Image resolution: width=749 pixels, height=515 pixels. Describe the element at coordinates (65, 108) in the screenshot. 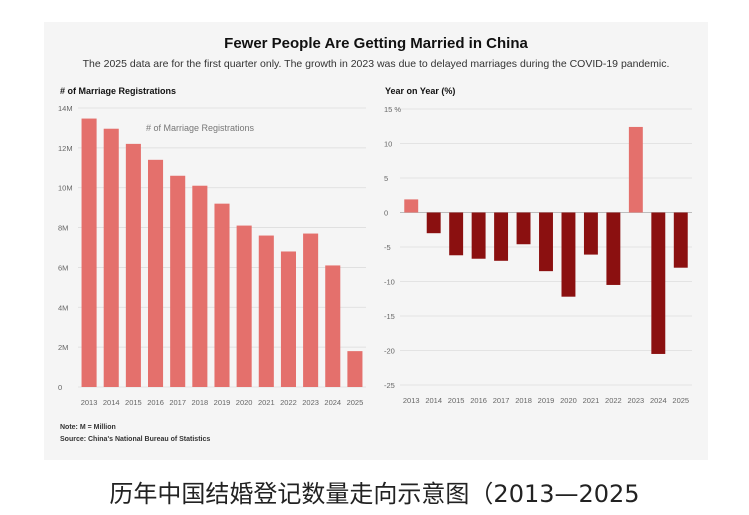

I see `registrations-y-tick-label: 14M` at that location.